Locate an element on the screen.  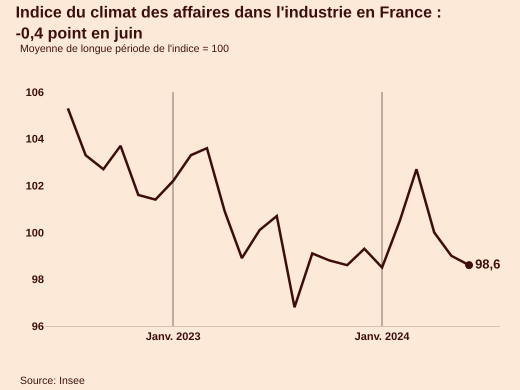
y-tick-label: 100 is located at coordinates (35, 233).